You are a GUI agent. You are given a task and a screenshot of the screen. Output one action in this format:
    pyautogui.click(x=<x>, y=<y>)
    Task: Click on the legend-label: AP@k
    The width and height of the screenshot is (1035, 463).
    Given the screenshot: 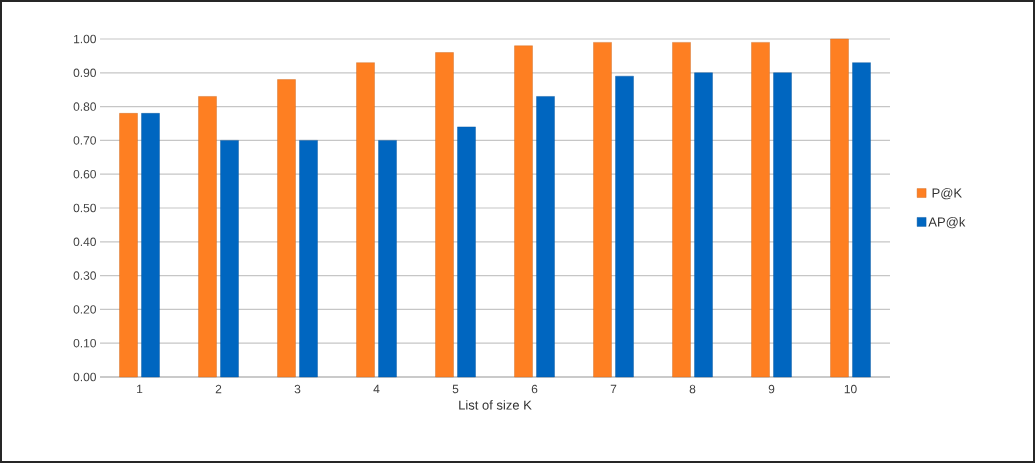 What is the action you would take?
    pyautogui.click(x=947, y=222)
    